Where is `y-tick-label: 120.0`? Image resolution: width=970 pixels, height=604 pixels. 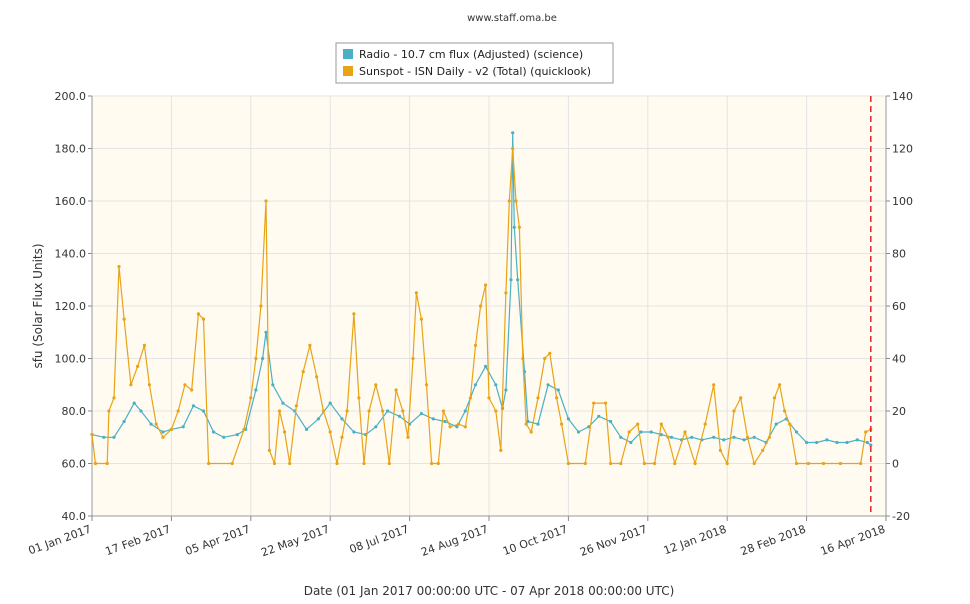
y-tick-label: 120.0 is located at coordinates (71, 306).